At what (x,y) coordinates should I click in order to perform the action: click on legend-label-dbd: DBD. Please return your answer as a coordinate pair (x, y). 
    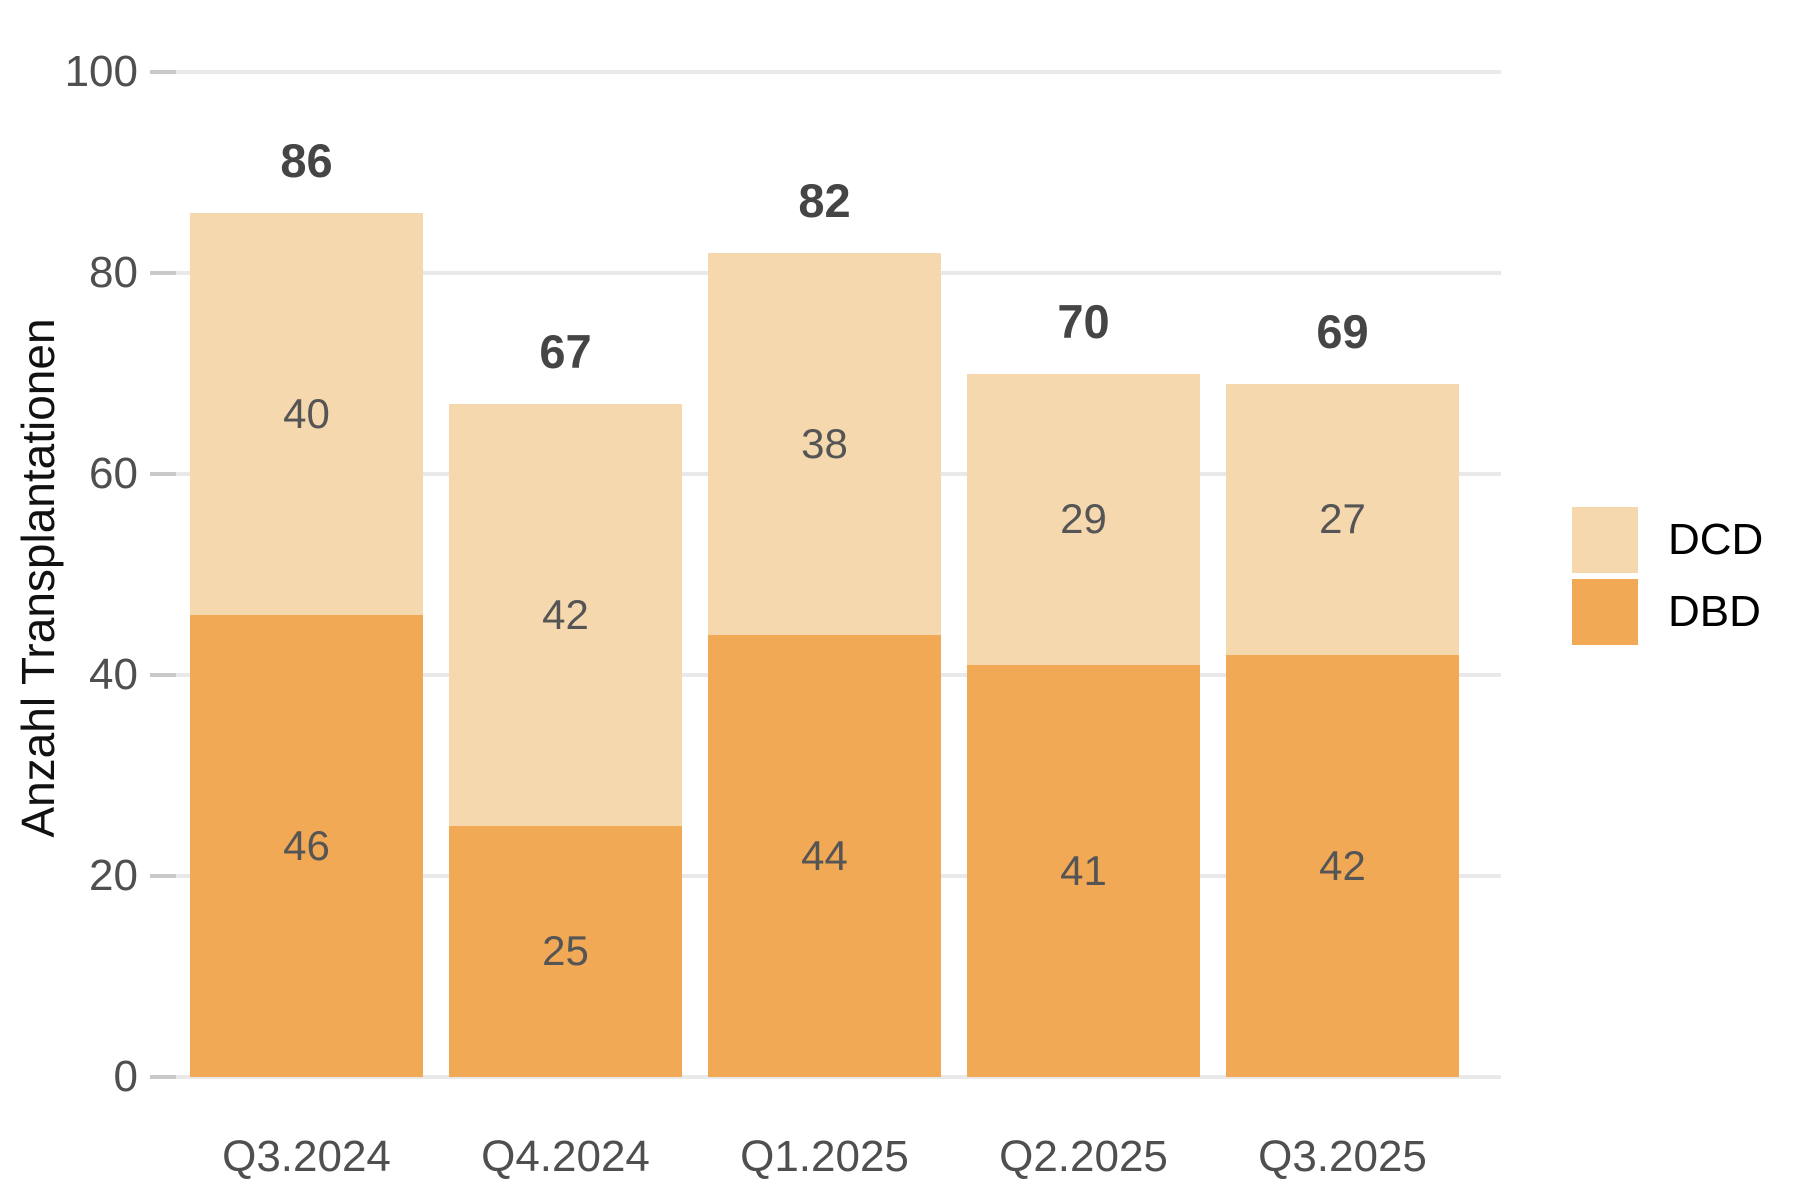
    Looking at the image, I should click on (1714, 611).